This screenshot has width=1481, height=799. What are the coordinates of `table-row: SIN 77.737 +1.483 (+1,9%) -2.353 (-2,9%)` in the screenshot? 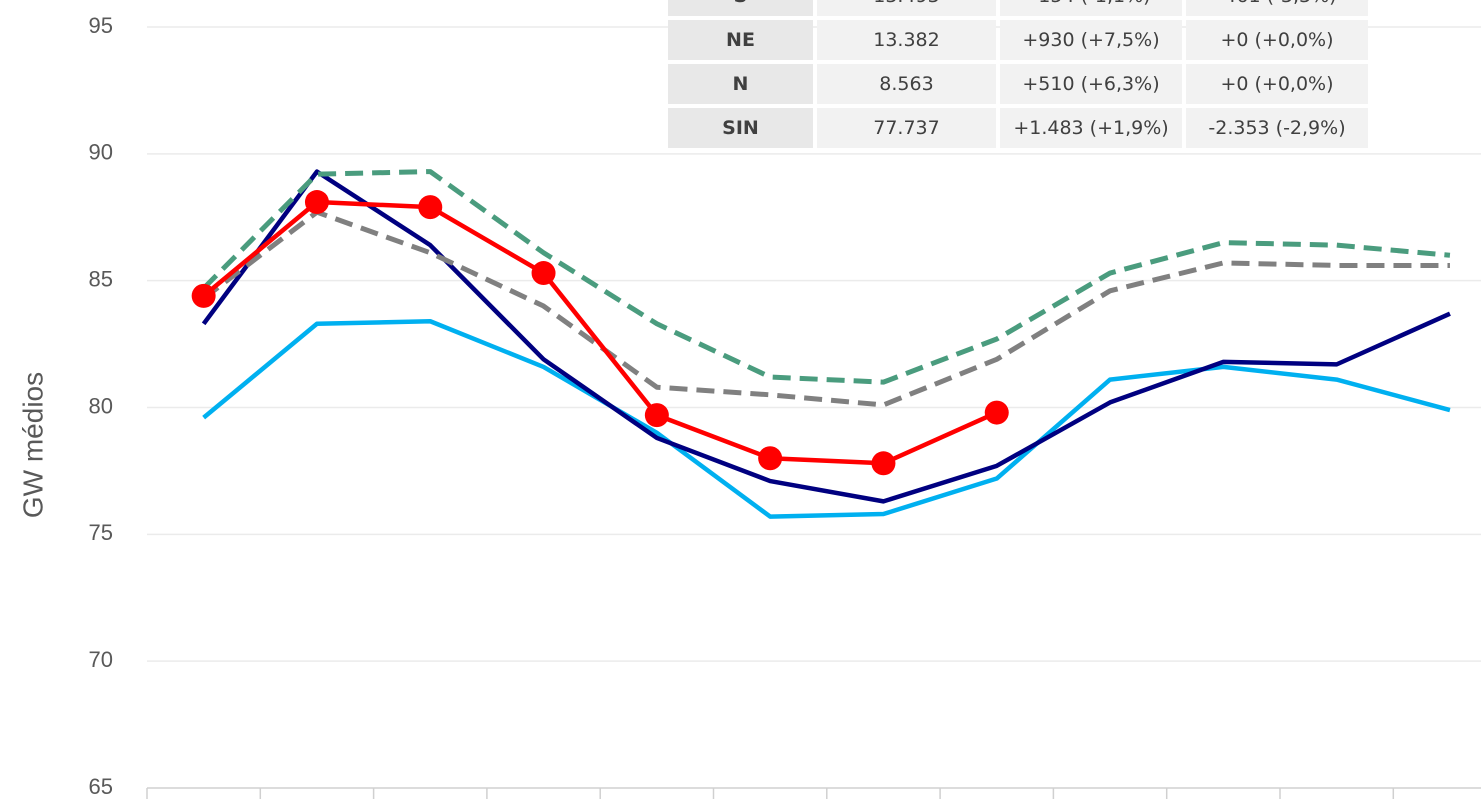 It's located at (1020, 128).